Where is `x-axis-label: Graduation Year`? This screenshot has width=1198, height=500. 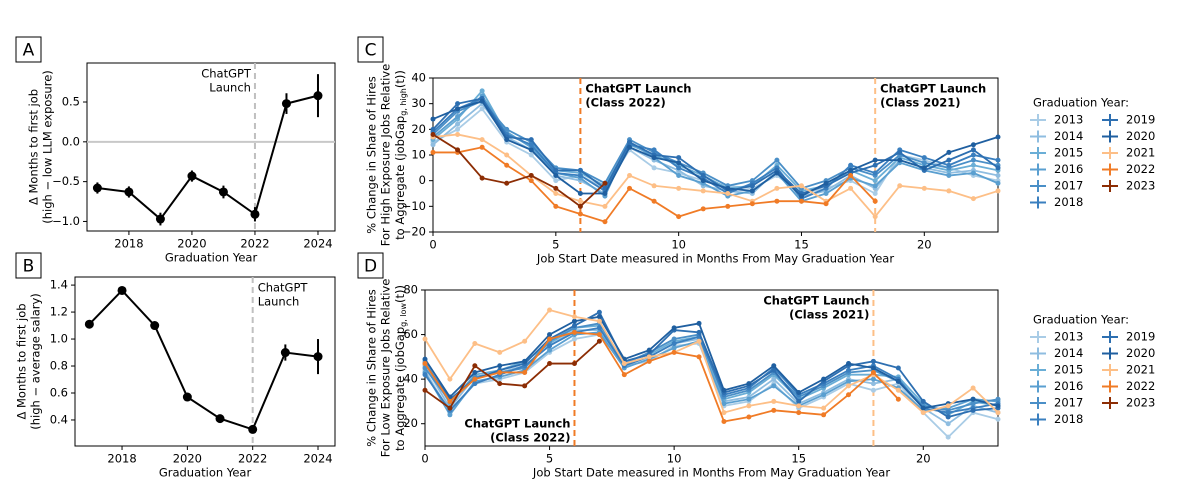 x-axis-label: Graduation Year is located at coordinates (211, 258).